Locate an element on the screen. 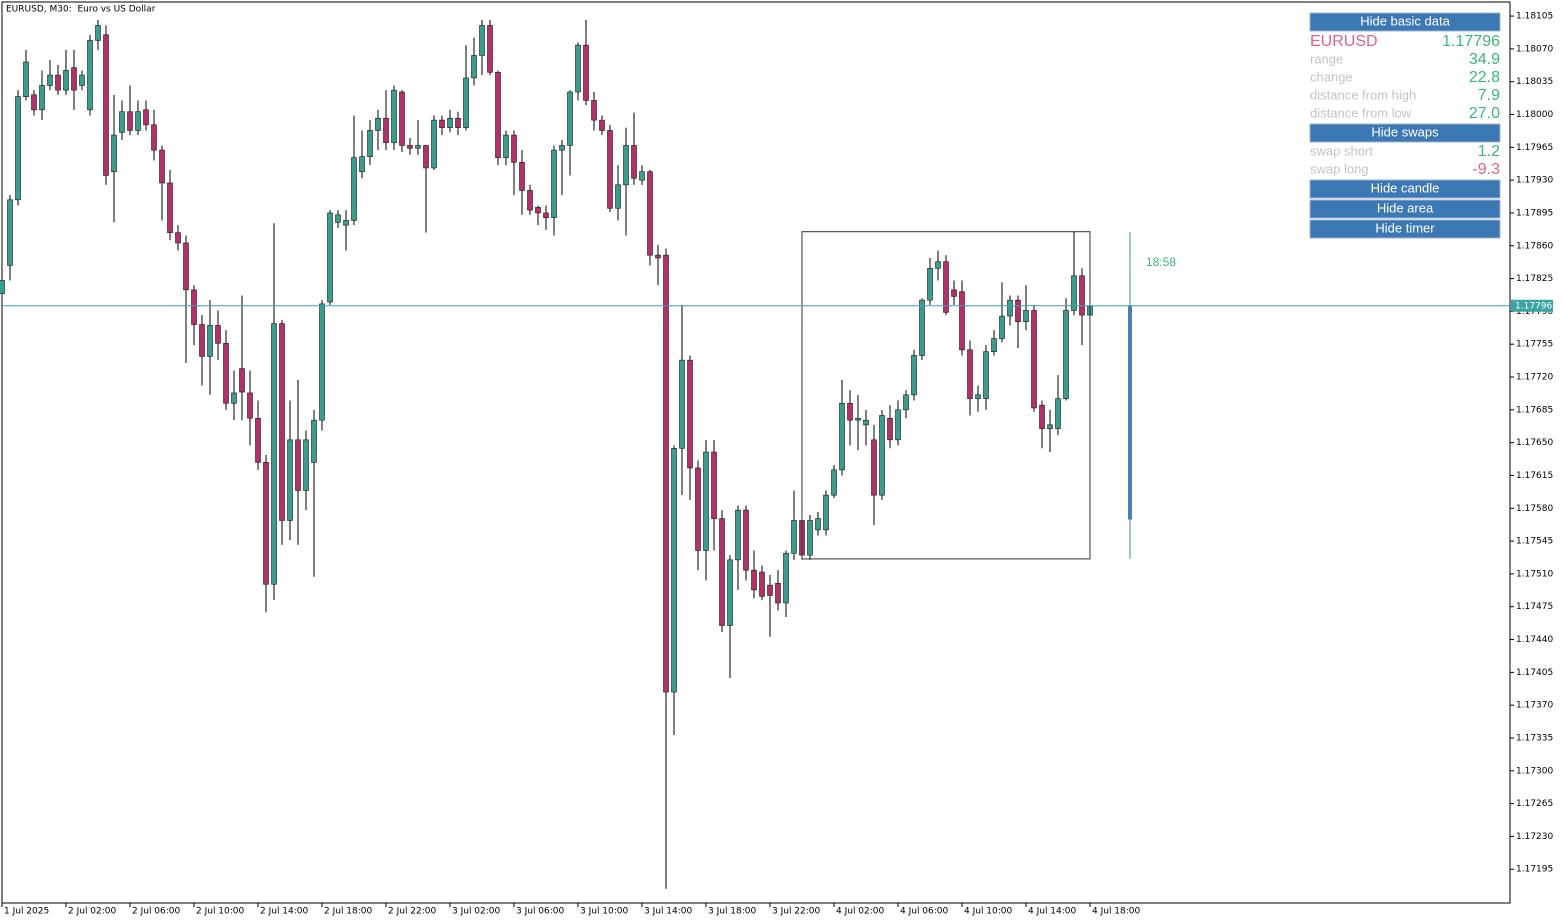 This screenshot has width=1563, height=923. y-tick-label: 1.17615 is located at coordinates (1534, 476).